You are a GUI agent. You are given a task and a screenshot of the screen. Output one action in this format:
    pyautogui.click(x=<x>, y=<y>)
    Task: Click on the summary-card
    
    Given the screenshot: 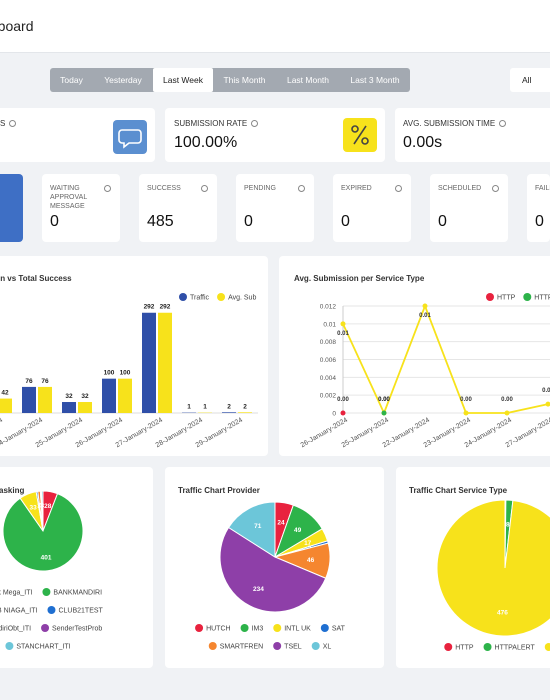 What is the action you would take?
    pyautogui.click(x=472, y=135)
    